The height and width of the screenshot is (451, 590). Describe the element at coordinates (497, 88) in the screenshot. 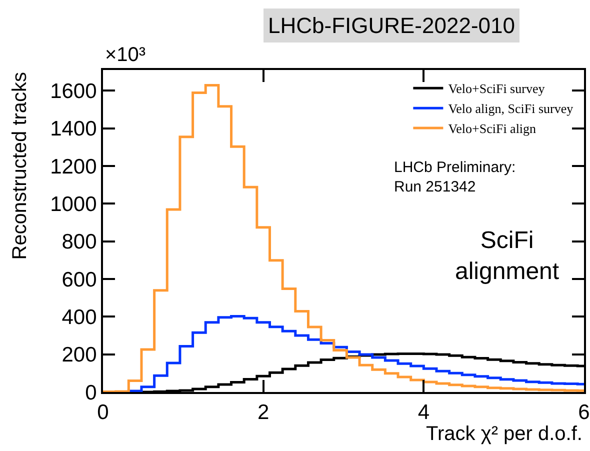

I see `legend-label: Velo+SciFi survey` at that location.